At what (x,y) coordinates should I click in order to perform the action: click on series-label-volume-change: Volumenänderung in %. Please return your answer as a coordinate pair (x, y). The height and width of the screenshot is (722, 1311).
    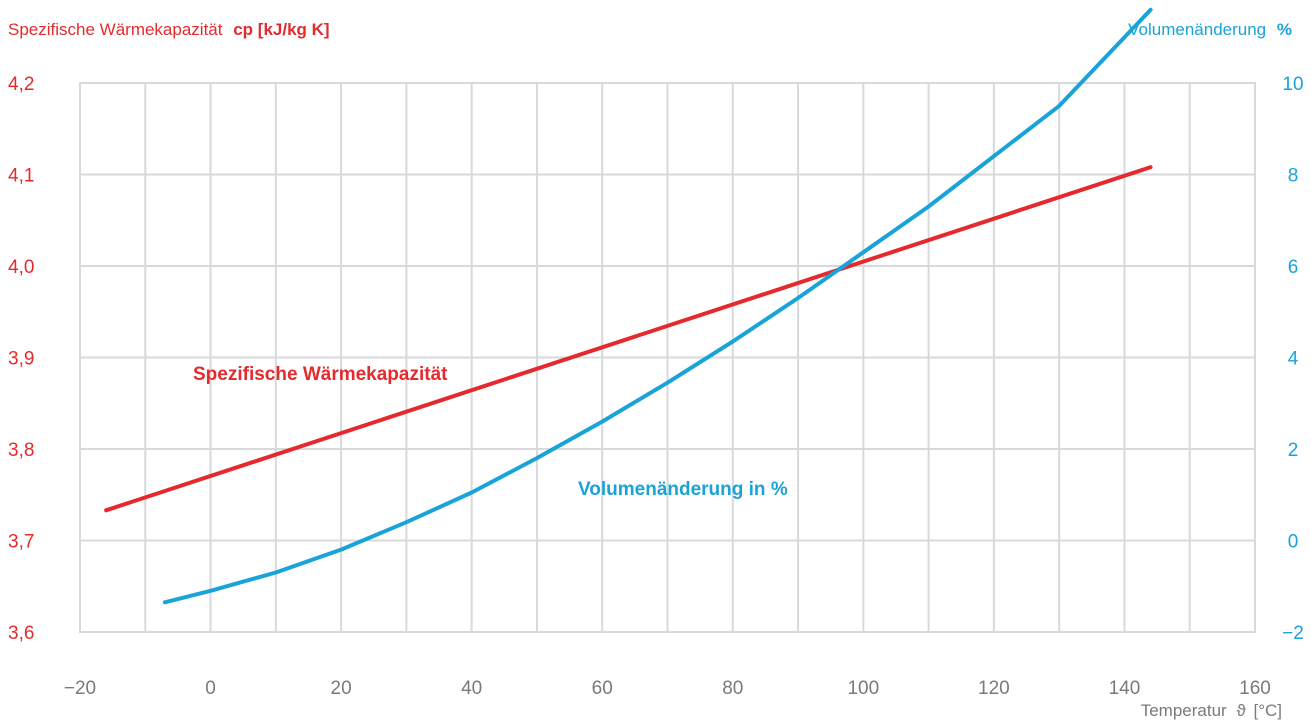
    Looking at the image, I should click on (683, 489).